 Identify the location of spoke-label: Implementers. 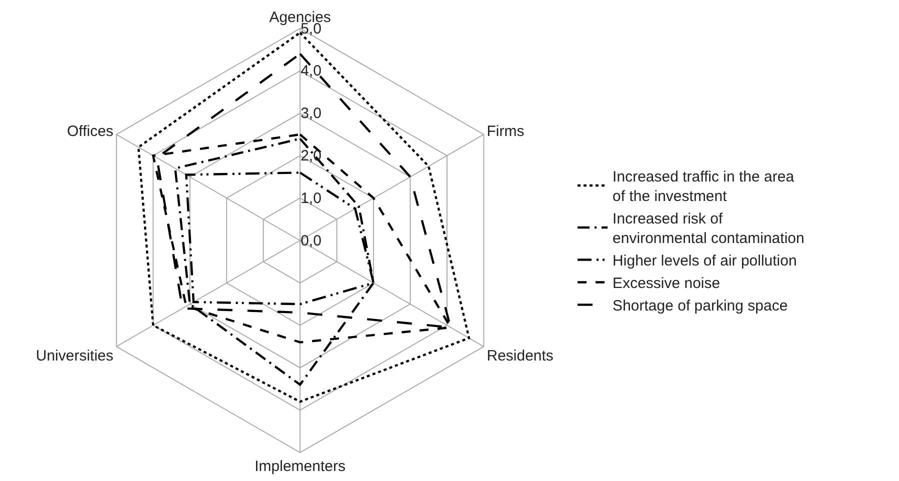
(300, 467).